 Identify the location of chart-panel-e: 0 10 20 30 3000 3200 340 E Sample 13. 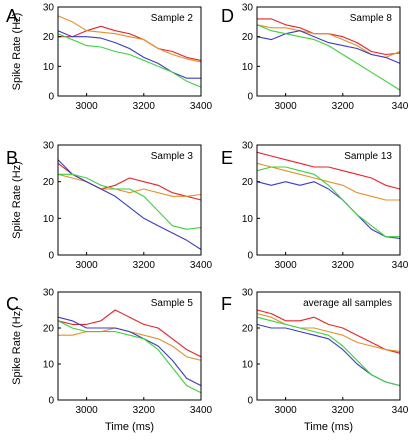
(314, 206).